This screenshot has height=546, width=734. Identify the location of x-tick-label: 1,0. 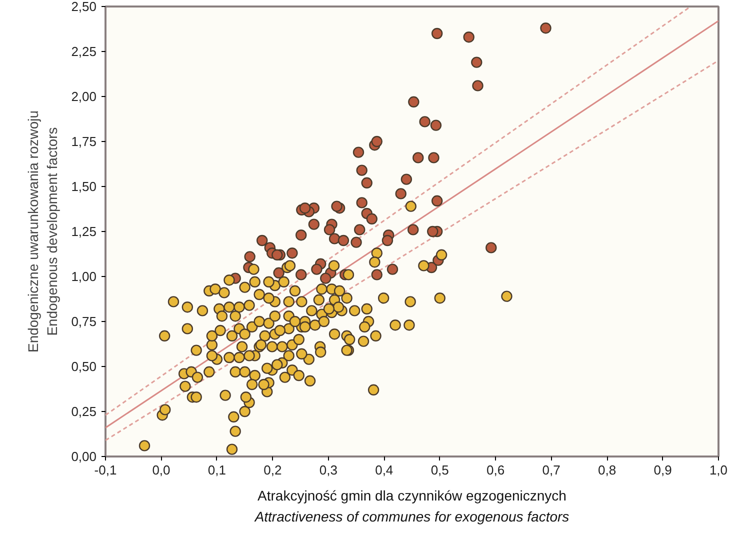
(718, 470).